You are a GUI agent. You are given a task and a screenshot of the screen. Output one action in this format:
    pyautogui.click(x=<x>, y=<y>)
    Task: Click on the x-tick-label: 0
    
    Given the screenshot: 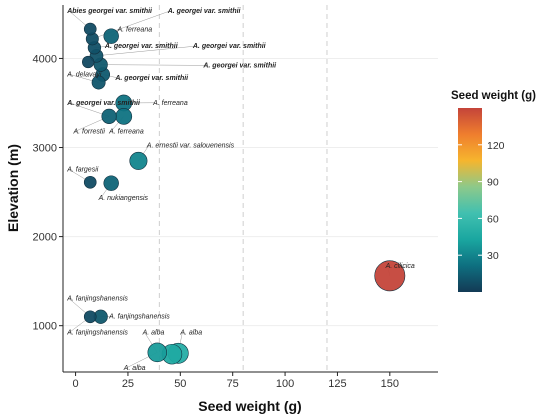 What is the action you would take?
    pyautogui.click(x=76, y=384)
    